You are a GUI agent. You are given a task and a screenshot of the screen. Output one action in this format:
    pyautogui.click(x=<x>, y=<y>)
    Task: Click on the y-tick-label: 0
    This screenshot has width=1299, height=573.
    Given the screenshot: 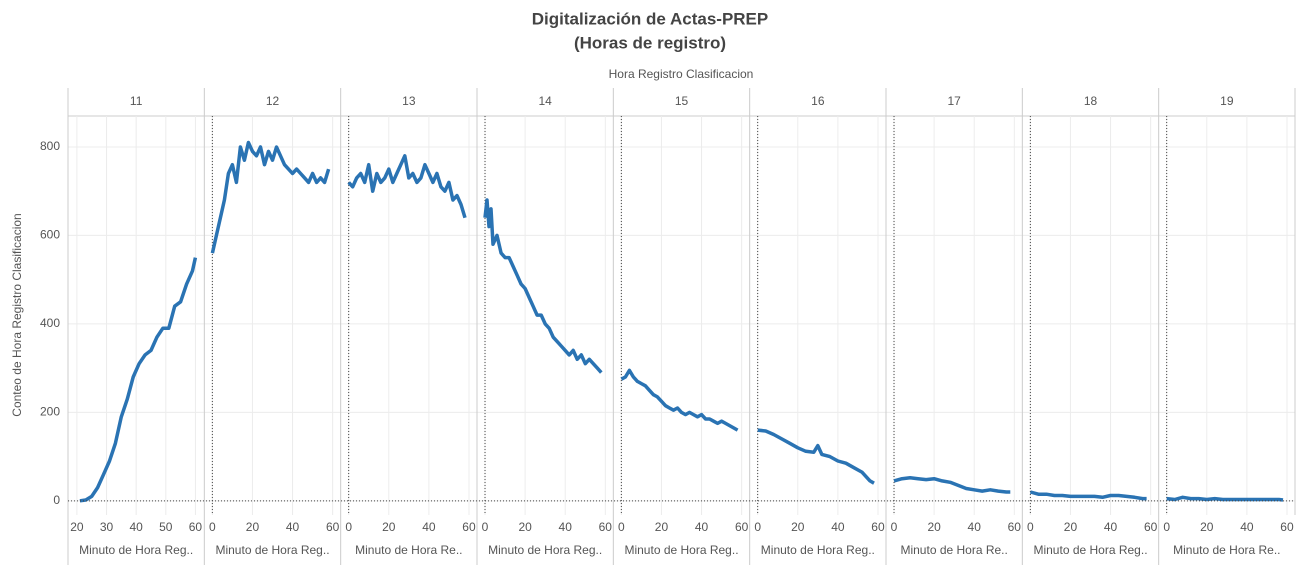 What is the action you would take?
    pyautogui.click(x=56, y=500)
    